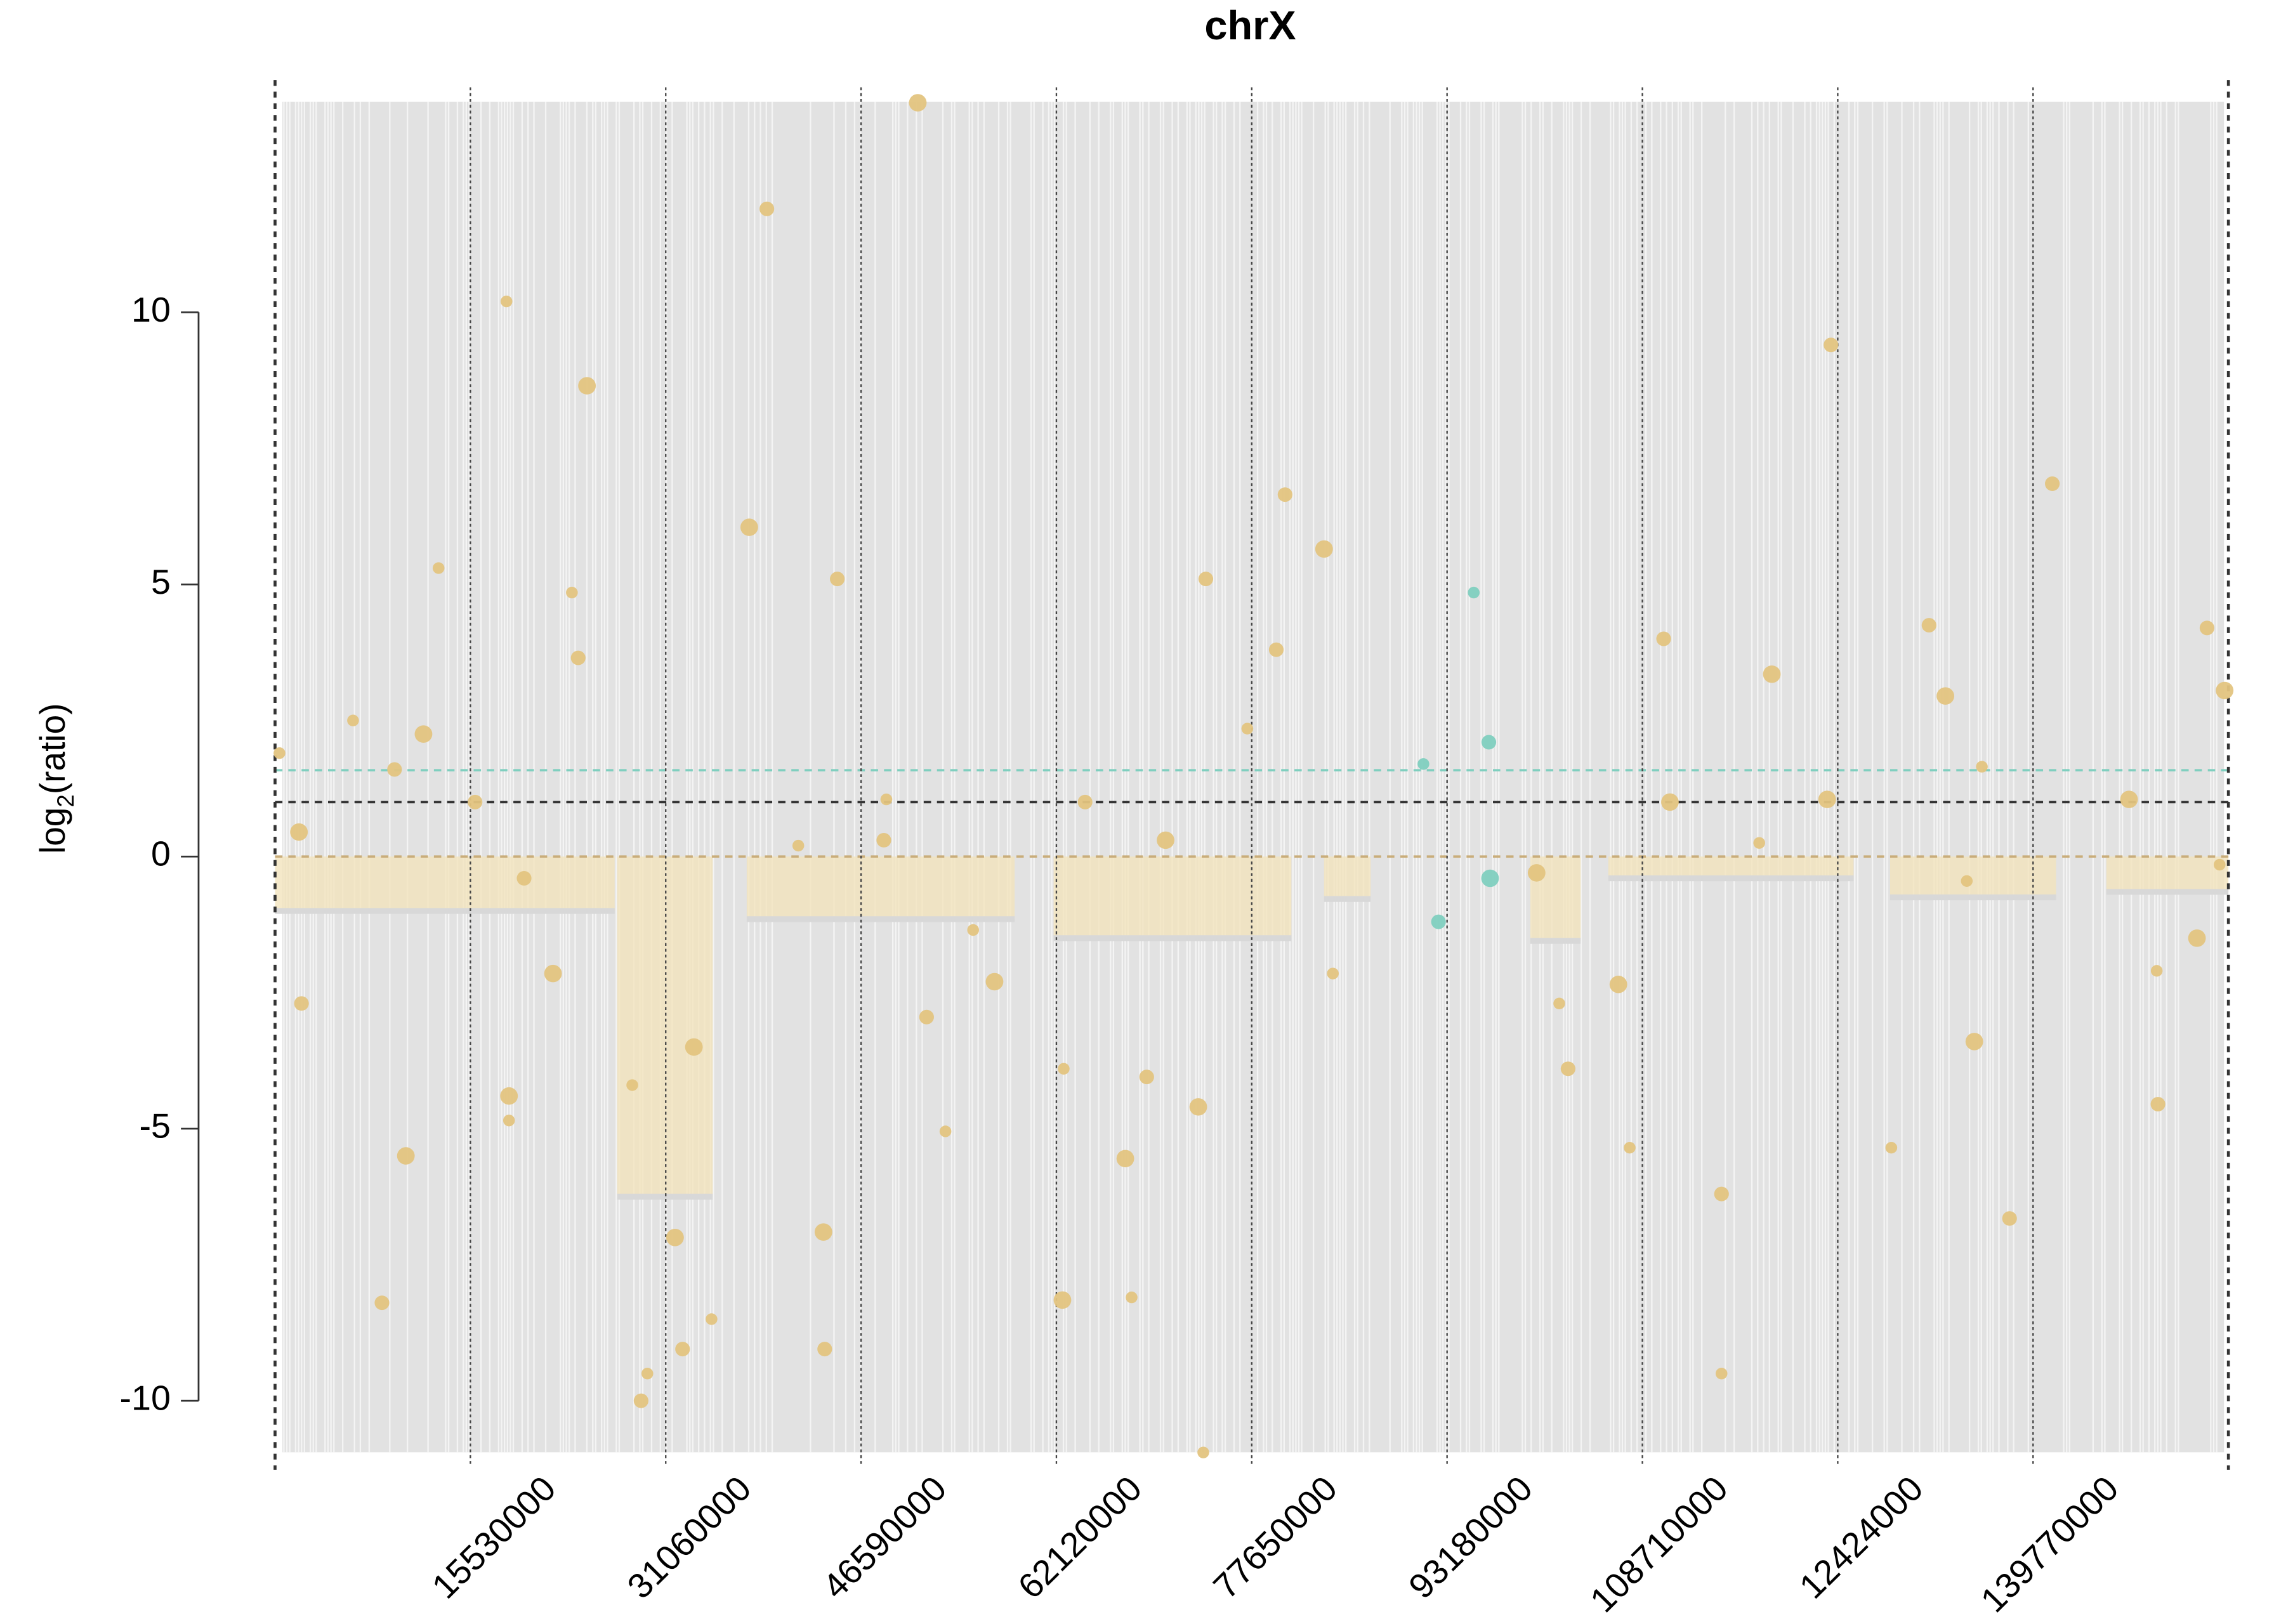  I want to click on x-tick-label: 93180000, so click(1470, 1537).